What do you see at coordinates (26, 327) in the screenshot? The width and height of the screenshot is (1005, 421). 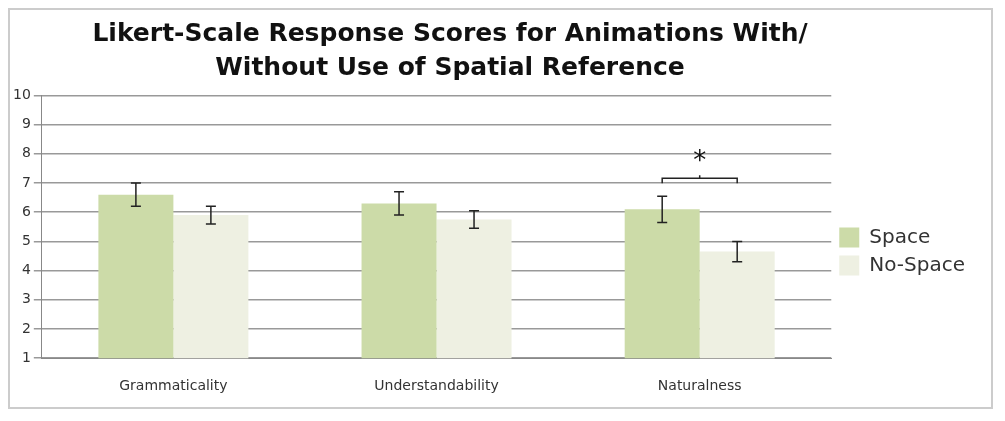 I see `y-tick-label: 2` at bounding box center [26, 327].